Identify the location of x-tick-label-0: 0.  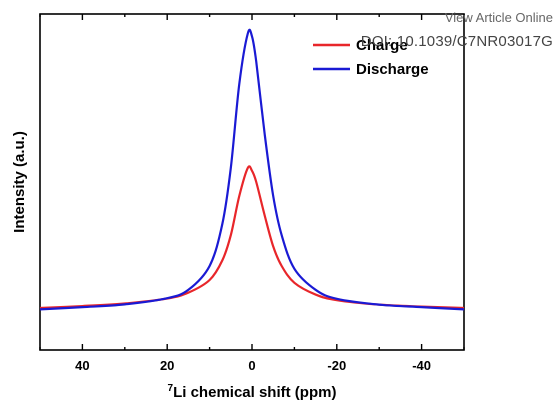
(251, 365).